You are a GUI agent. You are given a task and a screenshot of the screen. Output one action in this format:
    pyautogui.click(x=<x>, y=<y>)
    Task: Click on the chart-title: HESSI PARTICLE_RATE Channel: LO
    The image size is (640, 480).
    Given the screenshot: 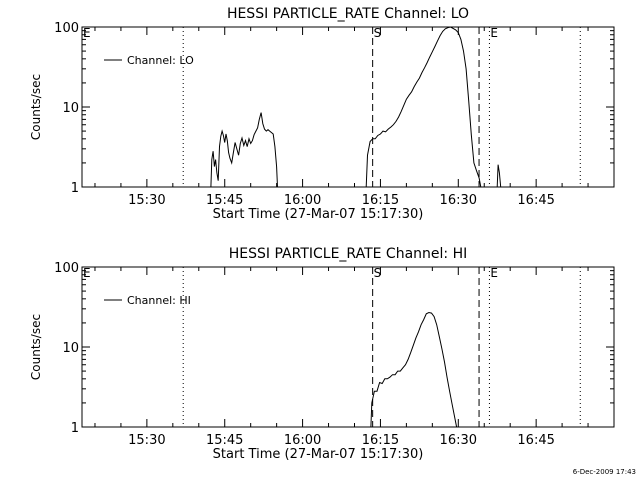 What is the action you would take?
    pyautogui.click(x=348, y=14)
    